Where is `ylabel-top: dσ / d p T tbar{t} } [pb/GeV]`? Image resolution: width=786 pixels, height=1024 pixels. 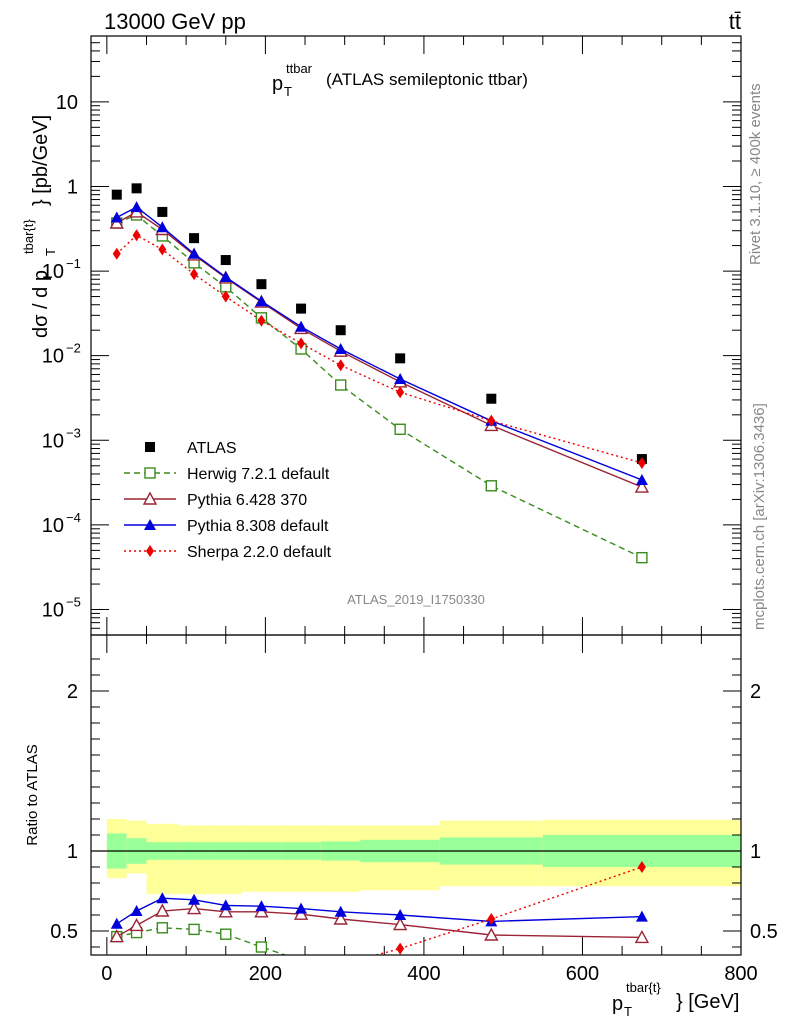 ylabel-top: dσ / d p T tbar{t} } [pb/GeV] is located at coordinates (39, 226).